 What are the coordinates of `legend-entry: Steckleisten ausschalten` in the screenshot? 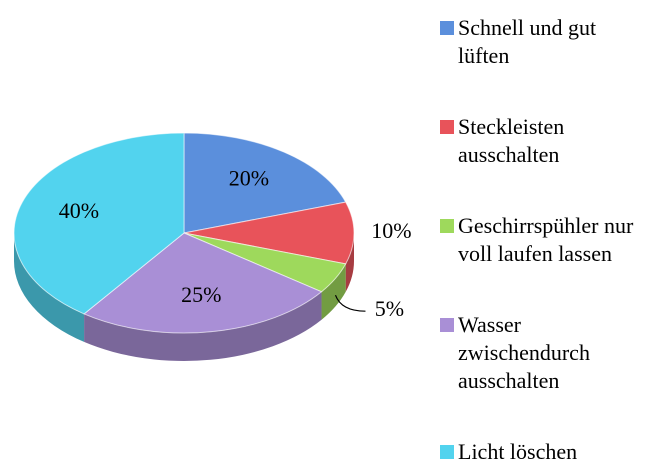 It's located at (542, 141).